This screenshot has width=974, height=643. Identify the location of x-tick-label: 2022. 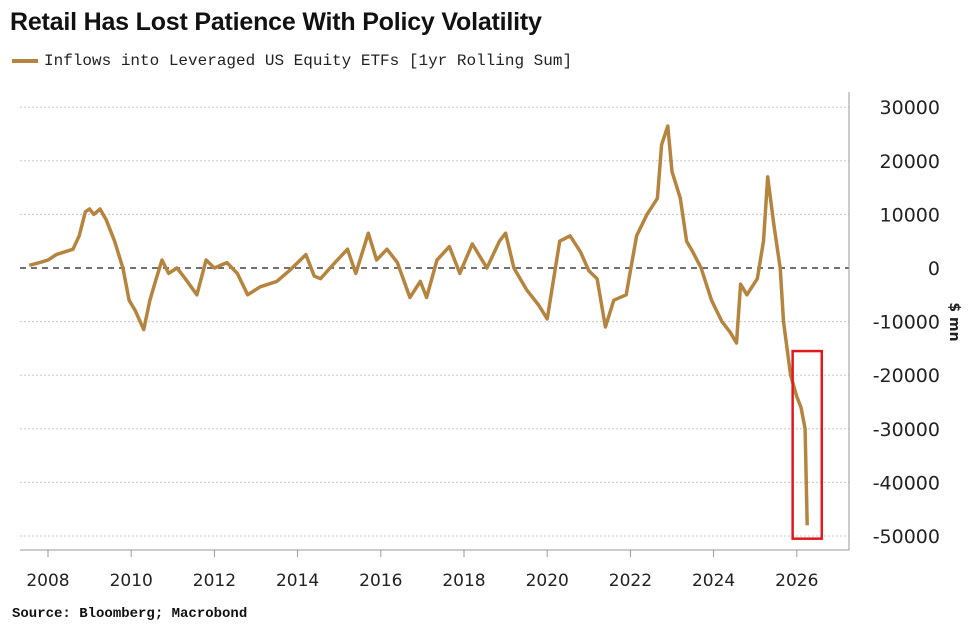
(630, 581).